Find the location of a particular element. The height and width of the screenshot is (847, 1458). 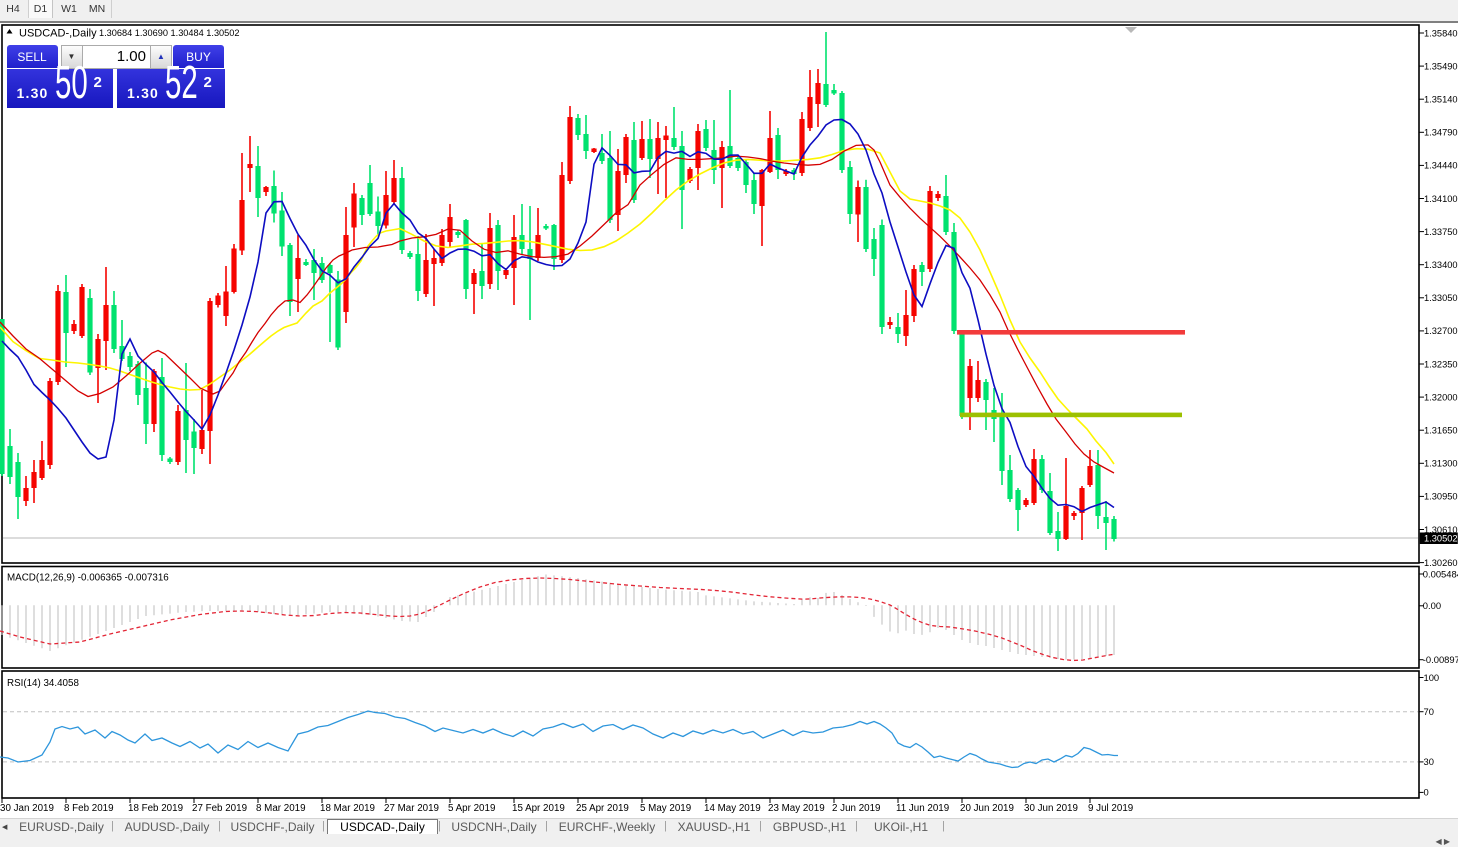

svg-text: 18 Mar 2019 is located at coordinates (347, 808).